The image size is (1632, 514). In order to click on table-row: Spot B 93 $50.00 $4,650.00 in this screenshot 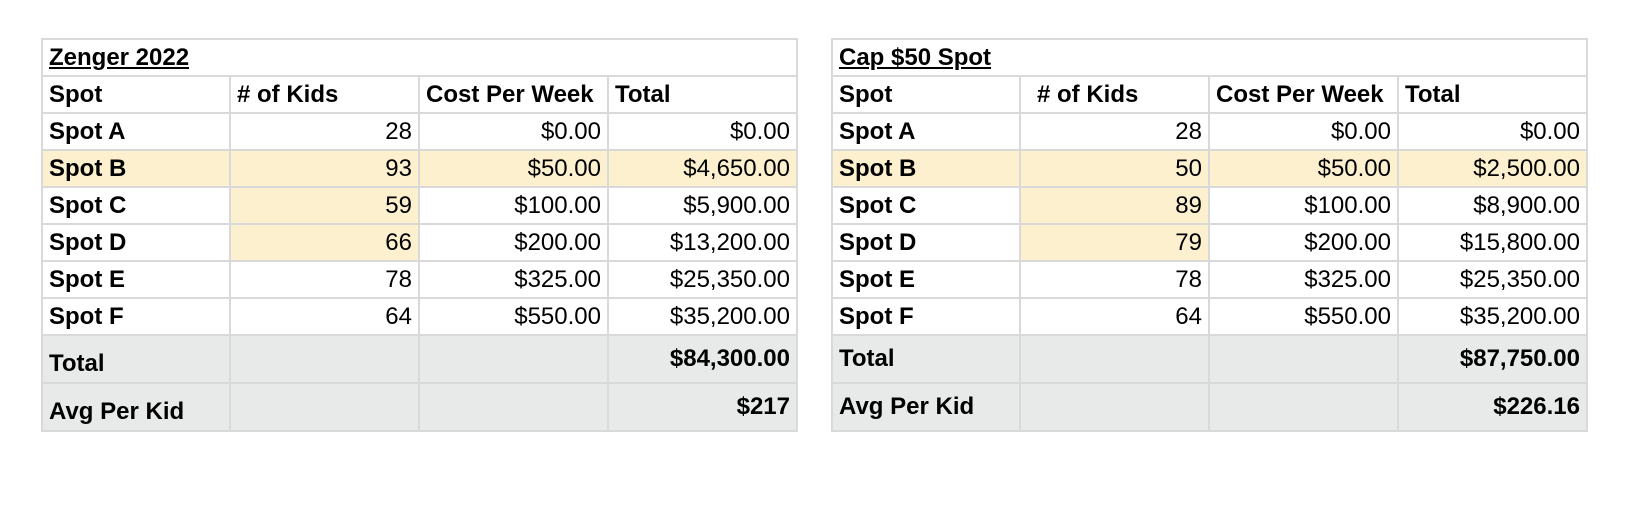, I will do `click(419, 168)`.